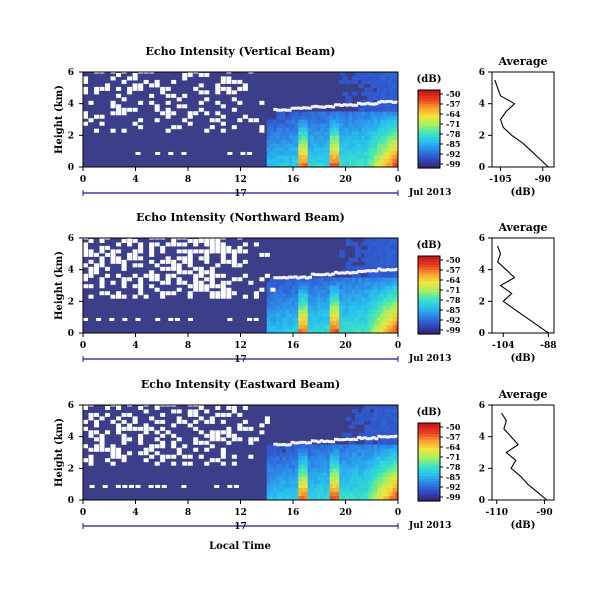 The height and width of the screenshot is (598, 614). Describe the element at coordinates (453, 467) in the screenshot. I see `colorbar-tick-label: -78` at that location.